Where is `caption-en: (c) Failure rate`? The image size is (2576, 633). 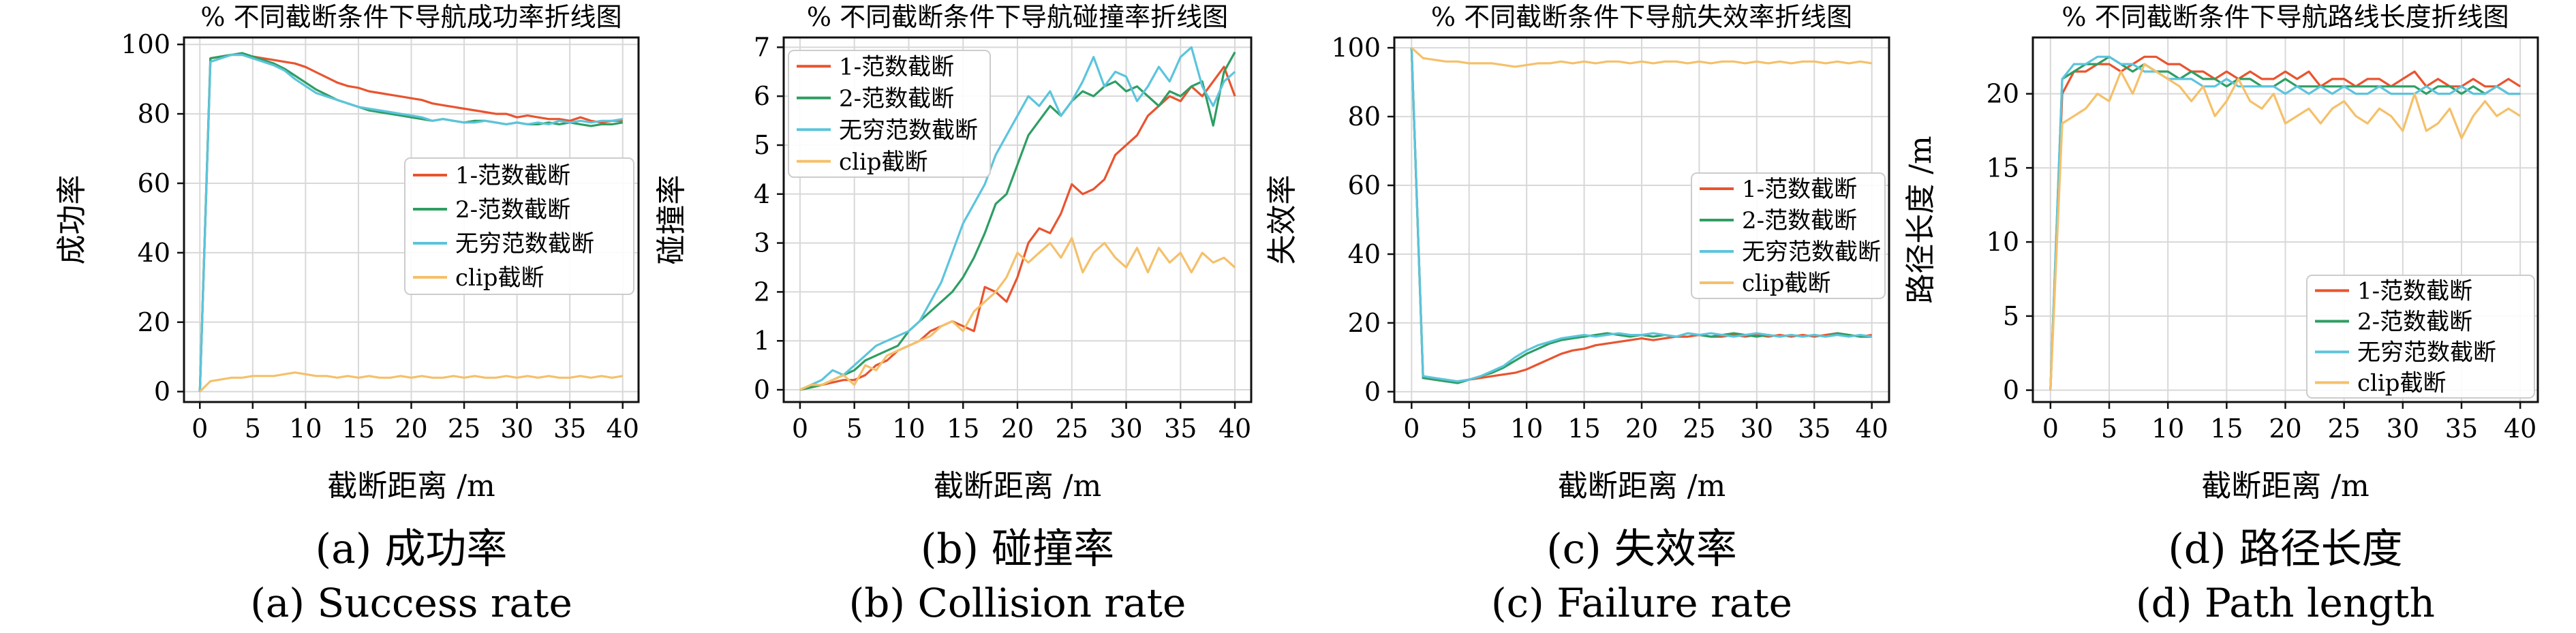 caption-en: (c) Failure rate is located at coordinates (1641, 603).